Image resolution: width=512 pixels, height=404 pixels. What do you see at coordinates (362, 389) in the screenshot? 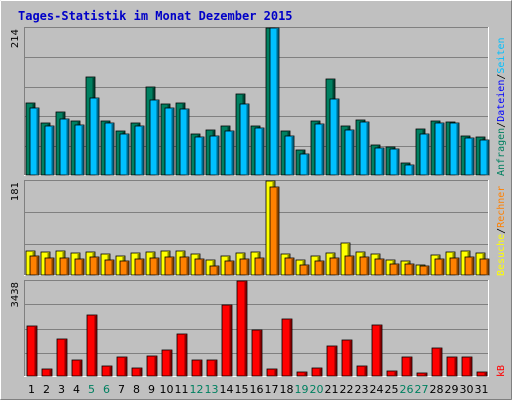
I see `day-label: 23` at bounding box center [362, 389].